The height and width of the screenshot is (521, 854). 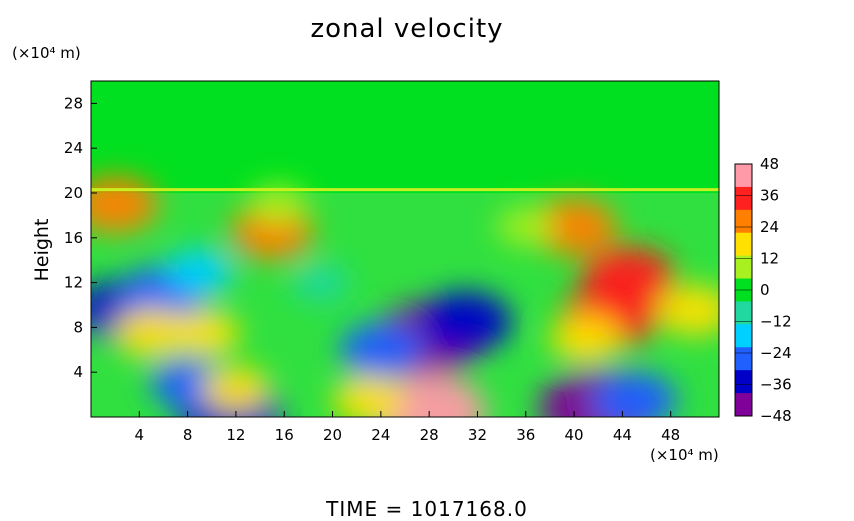 I want to click on x-tick-label: 4, so click(x=140, y=435).